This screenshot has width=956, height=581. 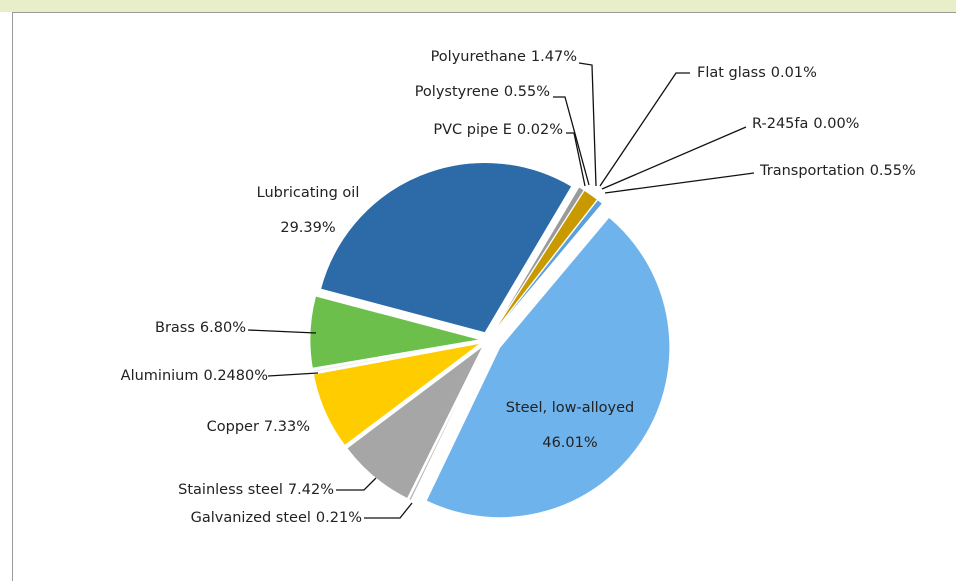 What do you see at coordinates (160, 376) in the screenshot?
I see `category-name: Aluminium` at bounding box center [160, 376].